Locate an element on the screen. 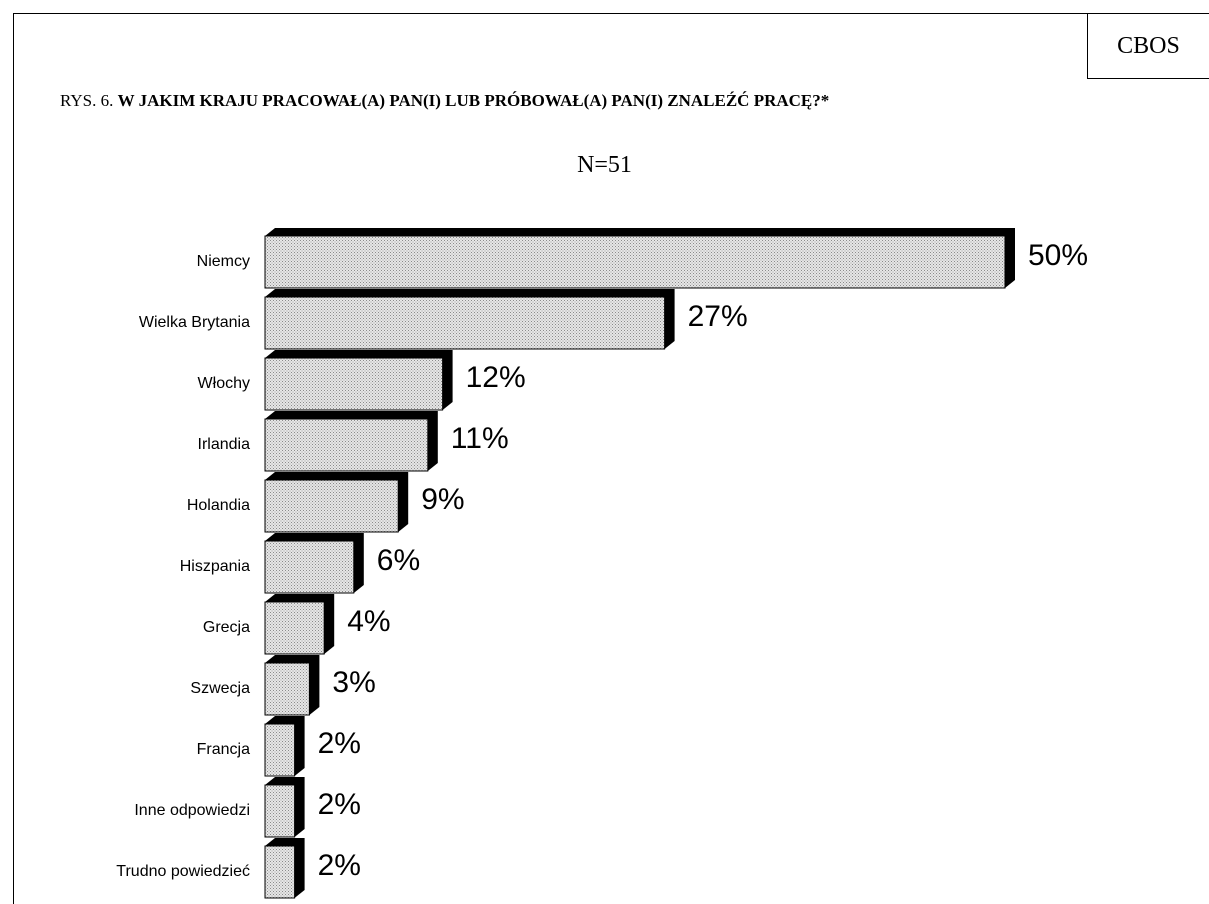 This screenshot has width=1209, height=904. category-label: Wielka Brytania is located at coordinates (194, 322).